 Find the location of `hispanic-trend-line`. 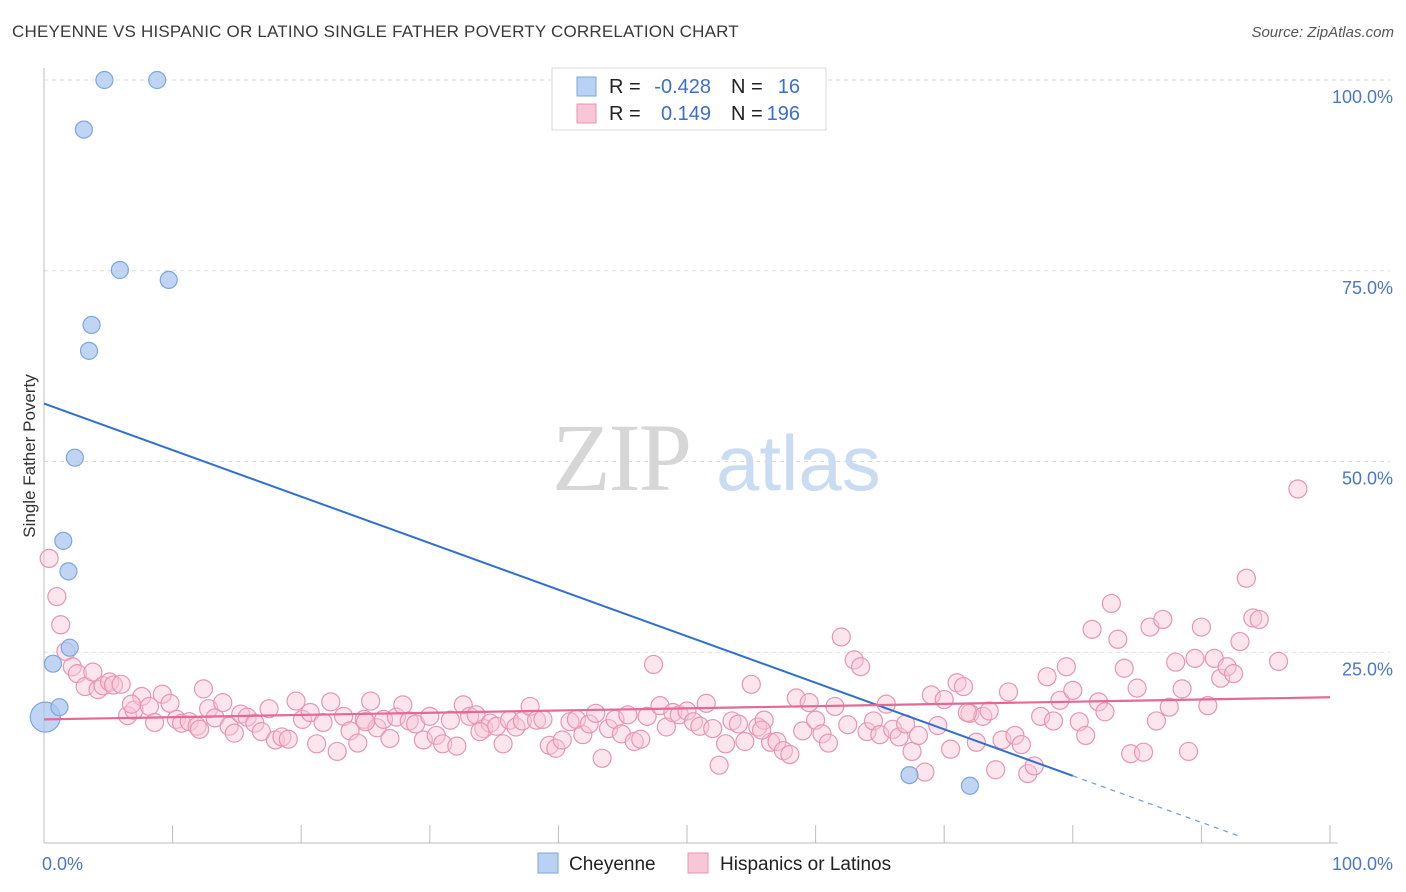

hispanic-trend-line is located at coordinates (687, 708).